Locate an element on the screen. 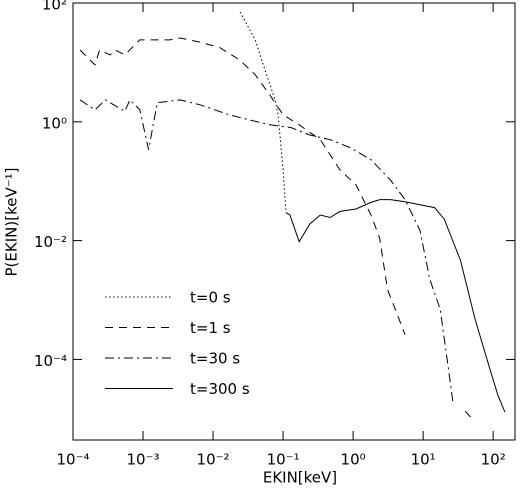 This screenshot has height=491, width=522. x-tick-label: 10⁻² is located at coordinates (213, 460).